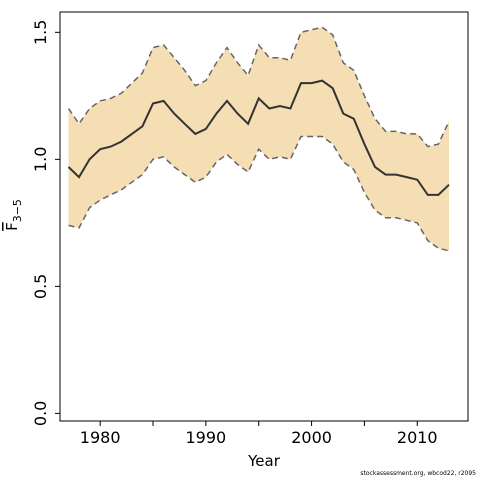  I want to click on x-tick-label-2000: 2000, so click(311, 437).